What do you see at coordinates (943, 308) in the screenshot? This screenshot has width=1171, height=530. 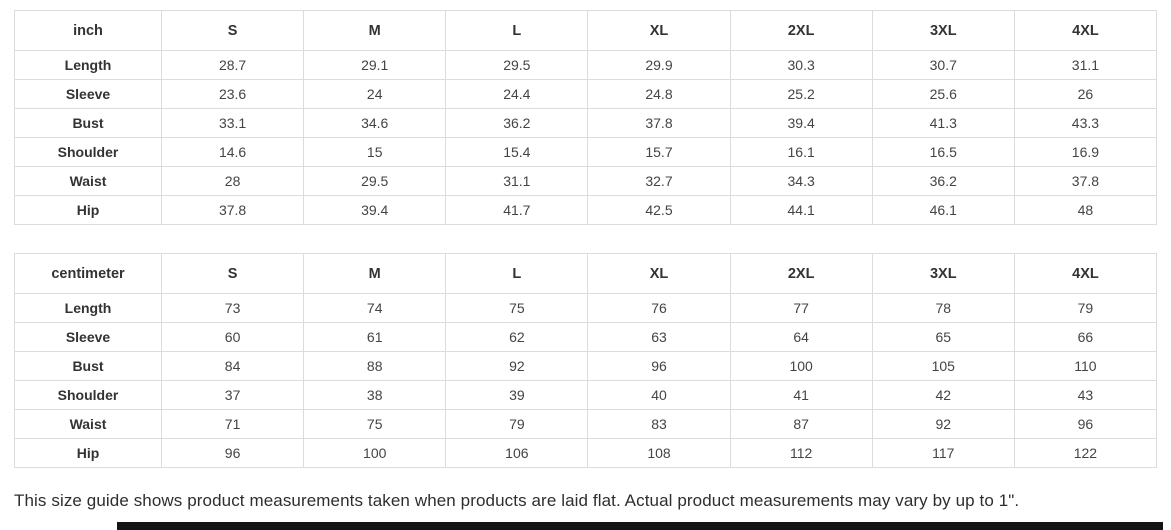 I see `measurement-value-cell: 78` at bounding box center [943, 308].